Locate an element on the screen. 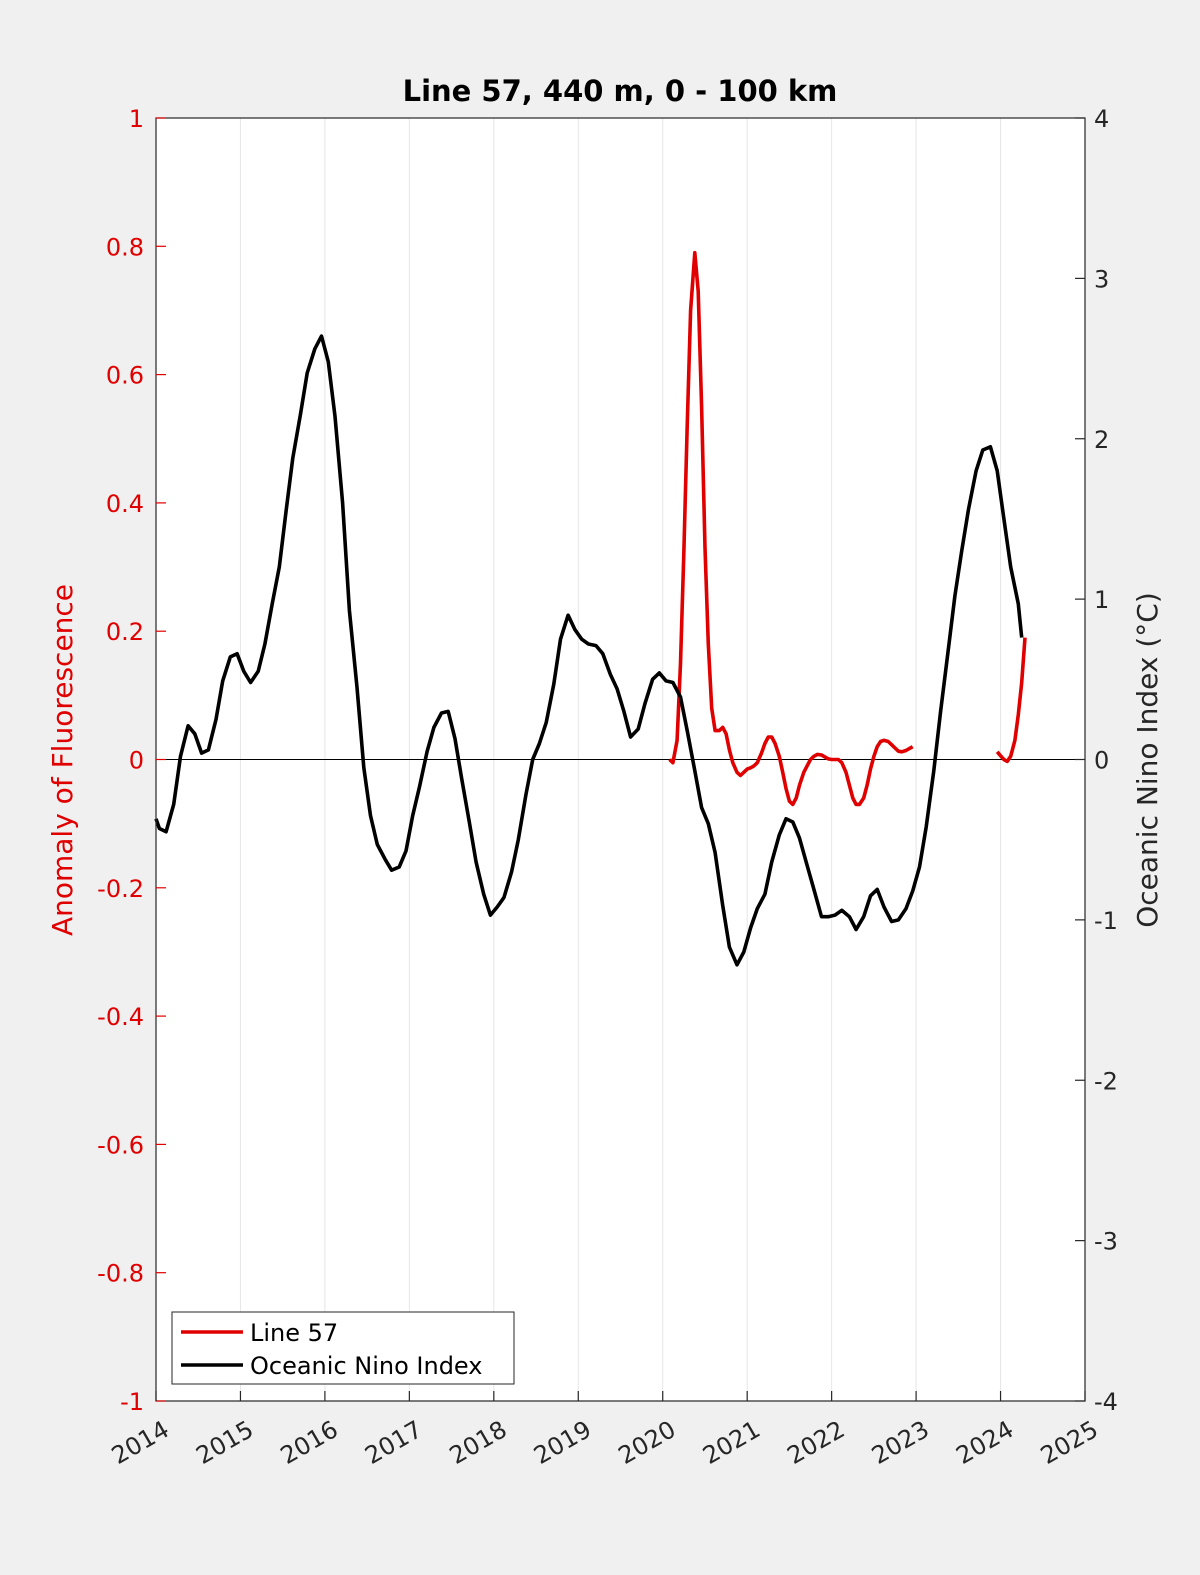 Image resolution: width=1200 pixels, height=1575 pixels. left-tick-label: -0.6 is located at coordinates (120, 1145).